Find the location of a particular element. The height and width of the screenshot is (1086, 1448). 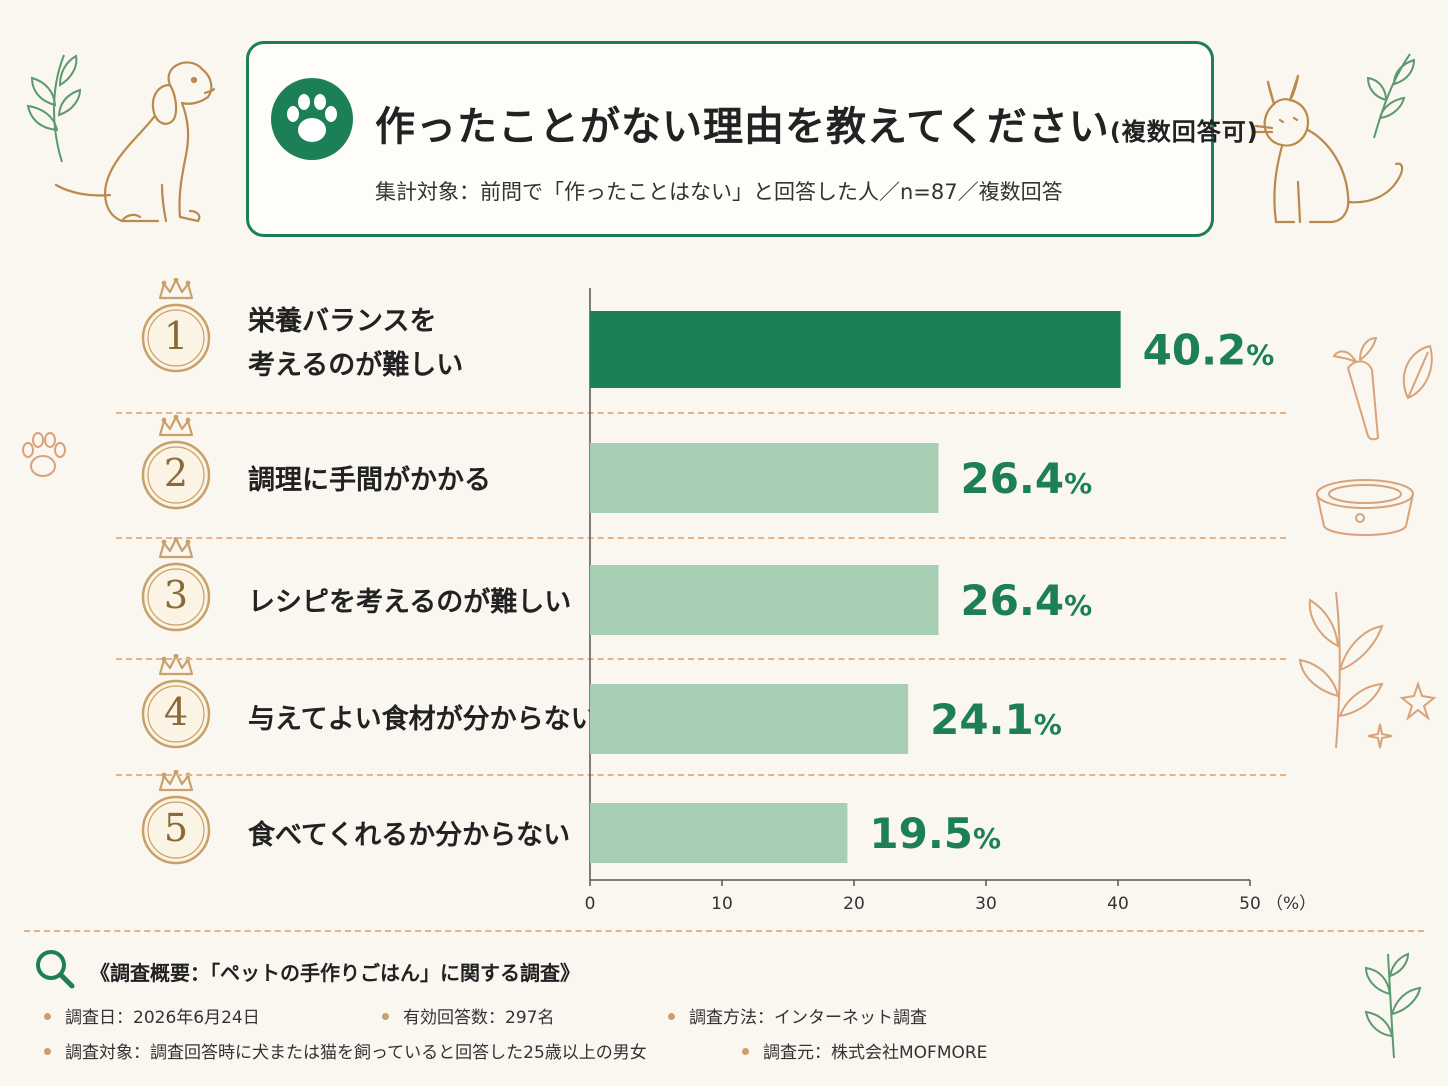

paw-badge is located at coordinates (312, 119).